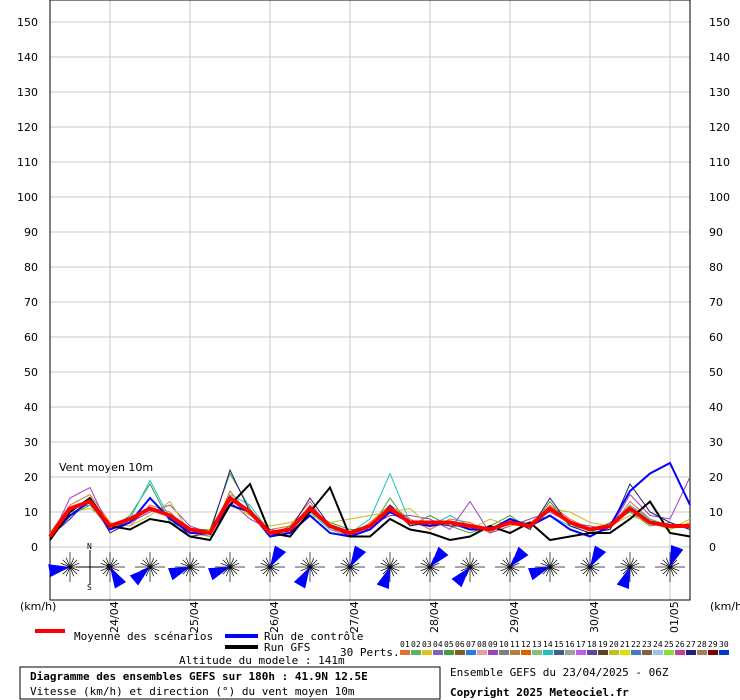 This screenshot has height=700, width=740. Describe the element at coordinates (559, 672) in the screenshot. I see `run-info: Ensemble GEFS du 23/04/2025 - 06Z` at that location.